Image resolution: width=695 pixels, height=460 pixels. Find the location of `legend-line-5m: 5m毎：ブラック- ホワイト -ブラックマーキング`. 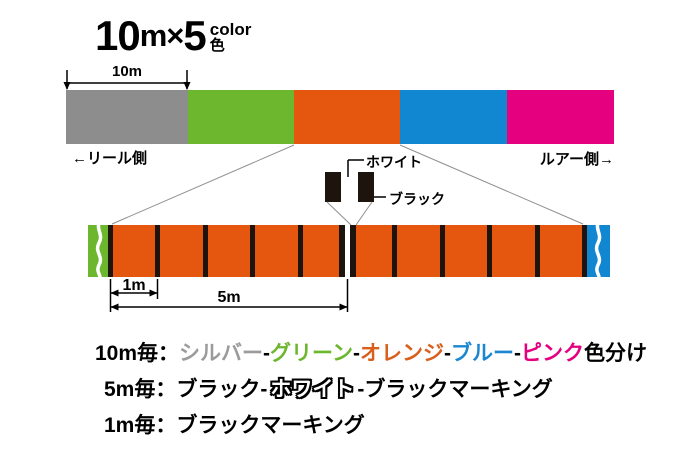

legend-line-5m: 5m毎：ブラック- ホワイト -ブラックマーキング is located at coordinates (328, 388).